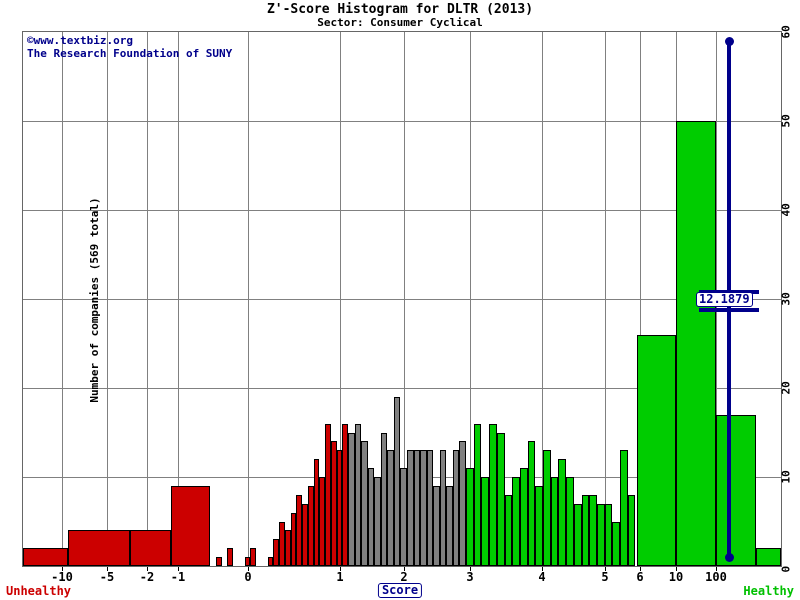  I want to click on y-axis-tick-label: 50, so click(786, 121).